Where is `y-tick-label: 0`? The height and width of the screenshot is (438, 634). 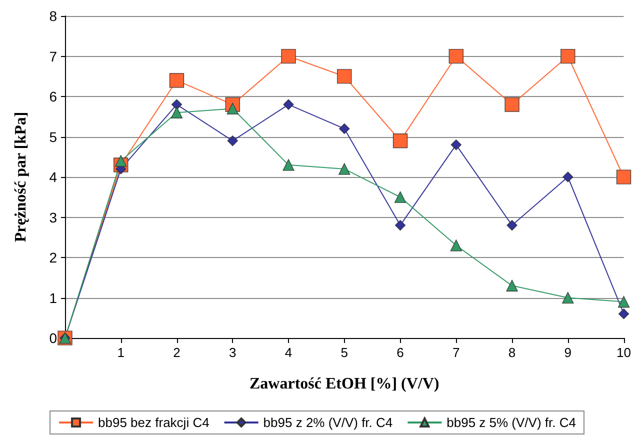
y-tick-label: 0 is located at coordinates (53, 338).